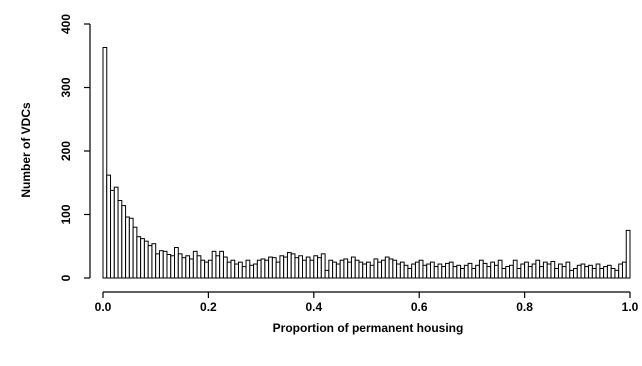  Describe the element at coordinates (208, 307) in the screenshot. I see `x-tick-label: 0.2` at that location.